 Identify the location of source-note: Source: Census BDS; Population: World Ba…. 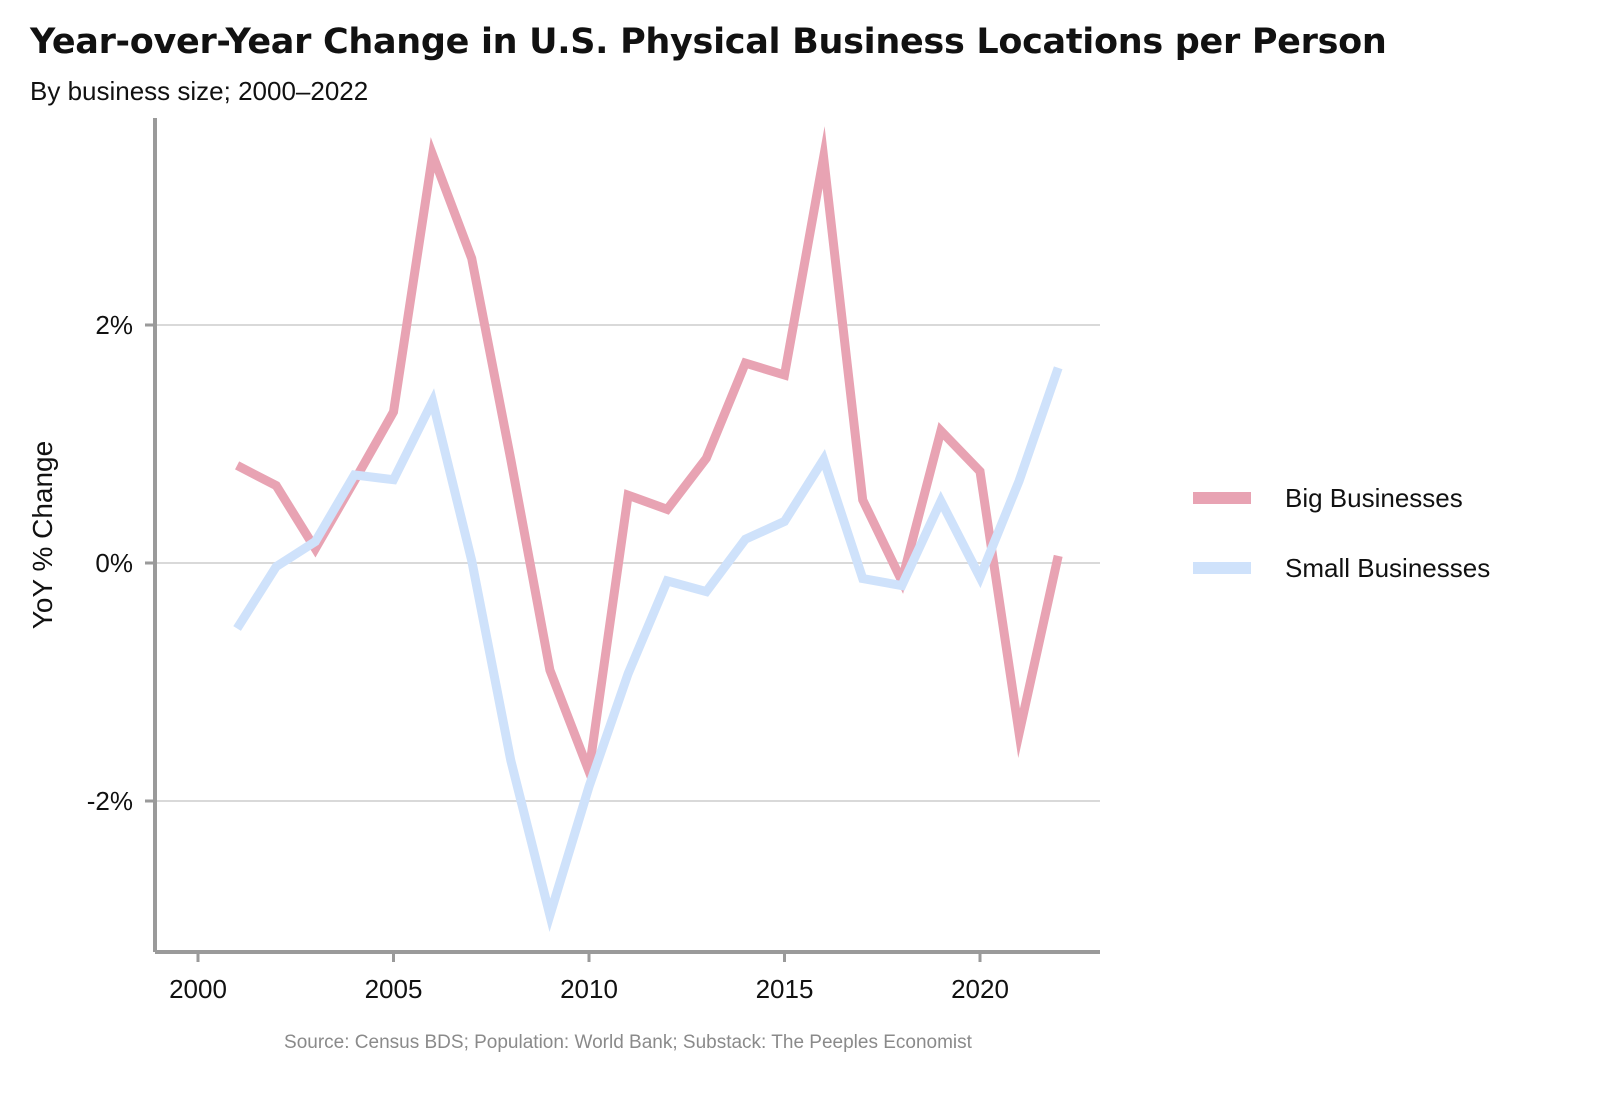
(628, 1042).